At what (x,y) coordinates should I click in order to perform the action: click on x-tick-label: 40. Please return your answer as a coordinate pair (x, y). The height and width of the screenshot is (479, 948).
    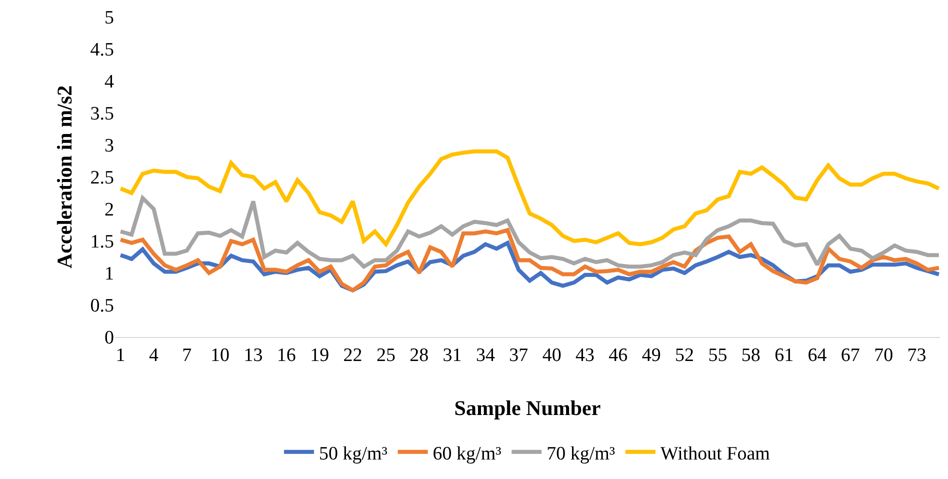
    Looking at the image, I should click on (552, 355).